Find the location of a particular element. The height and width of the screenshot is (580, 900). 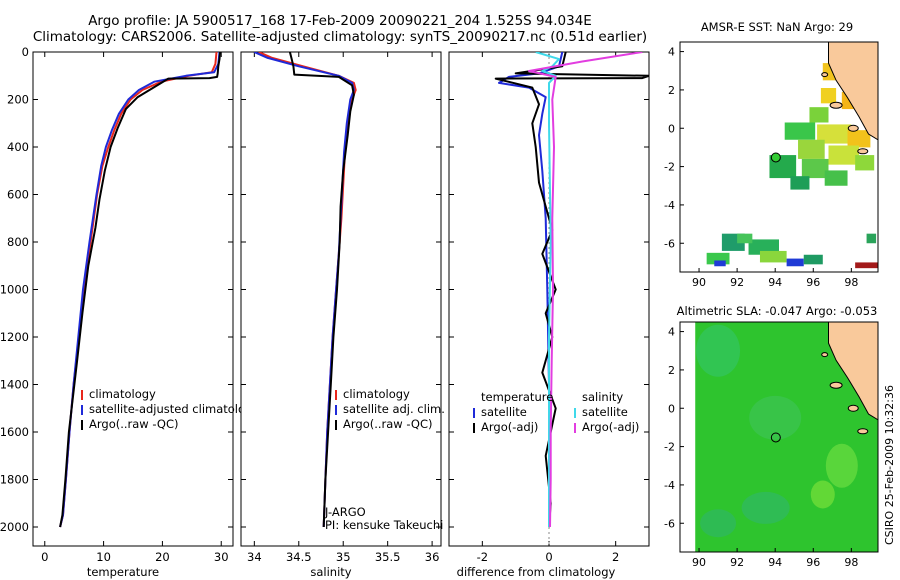

x-tick-label: 30 is located at coordinates (221, 557).